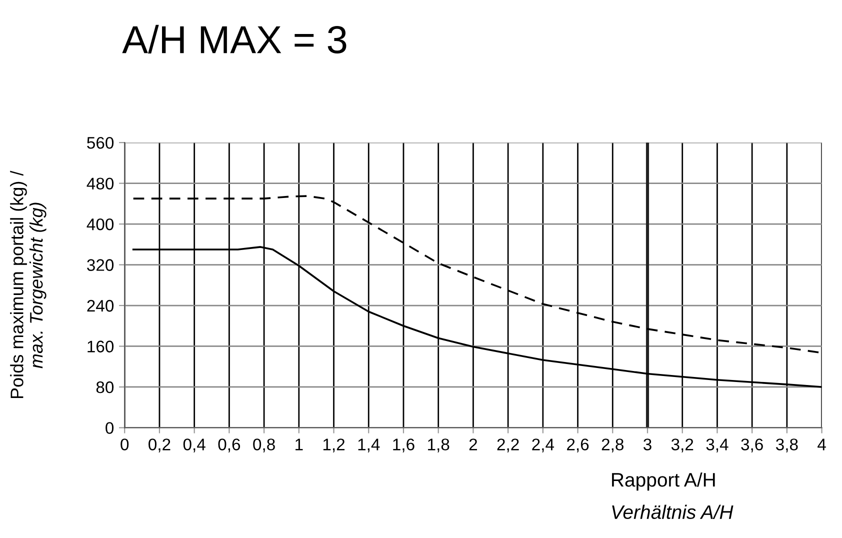 The height and width of the screenshot is (538, 842). Describe the element at coordinates (403, 445) in the screenshot. I see `x-tick-label: 1,6` at that location.